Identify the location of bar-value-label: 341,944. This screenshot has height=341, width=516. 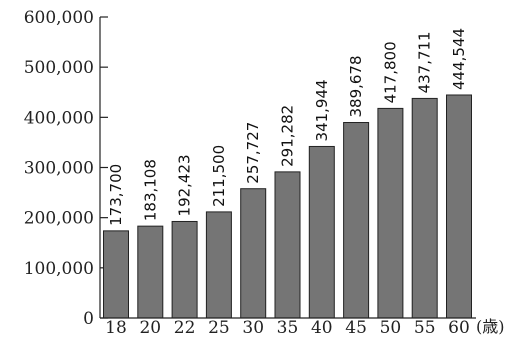
(322, 110).